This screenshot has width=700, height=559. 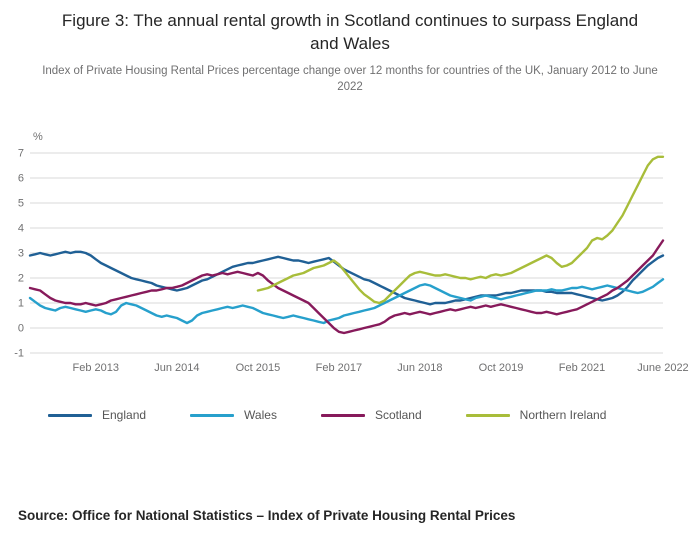 I want to click on svg-text: Oct 2019, so click(x=501, y=368).